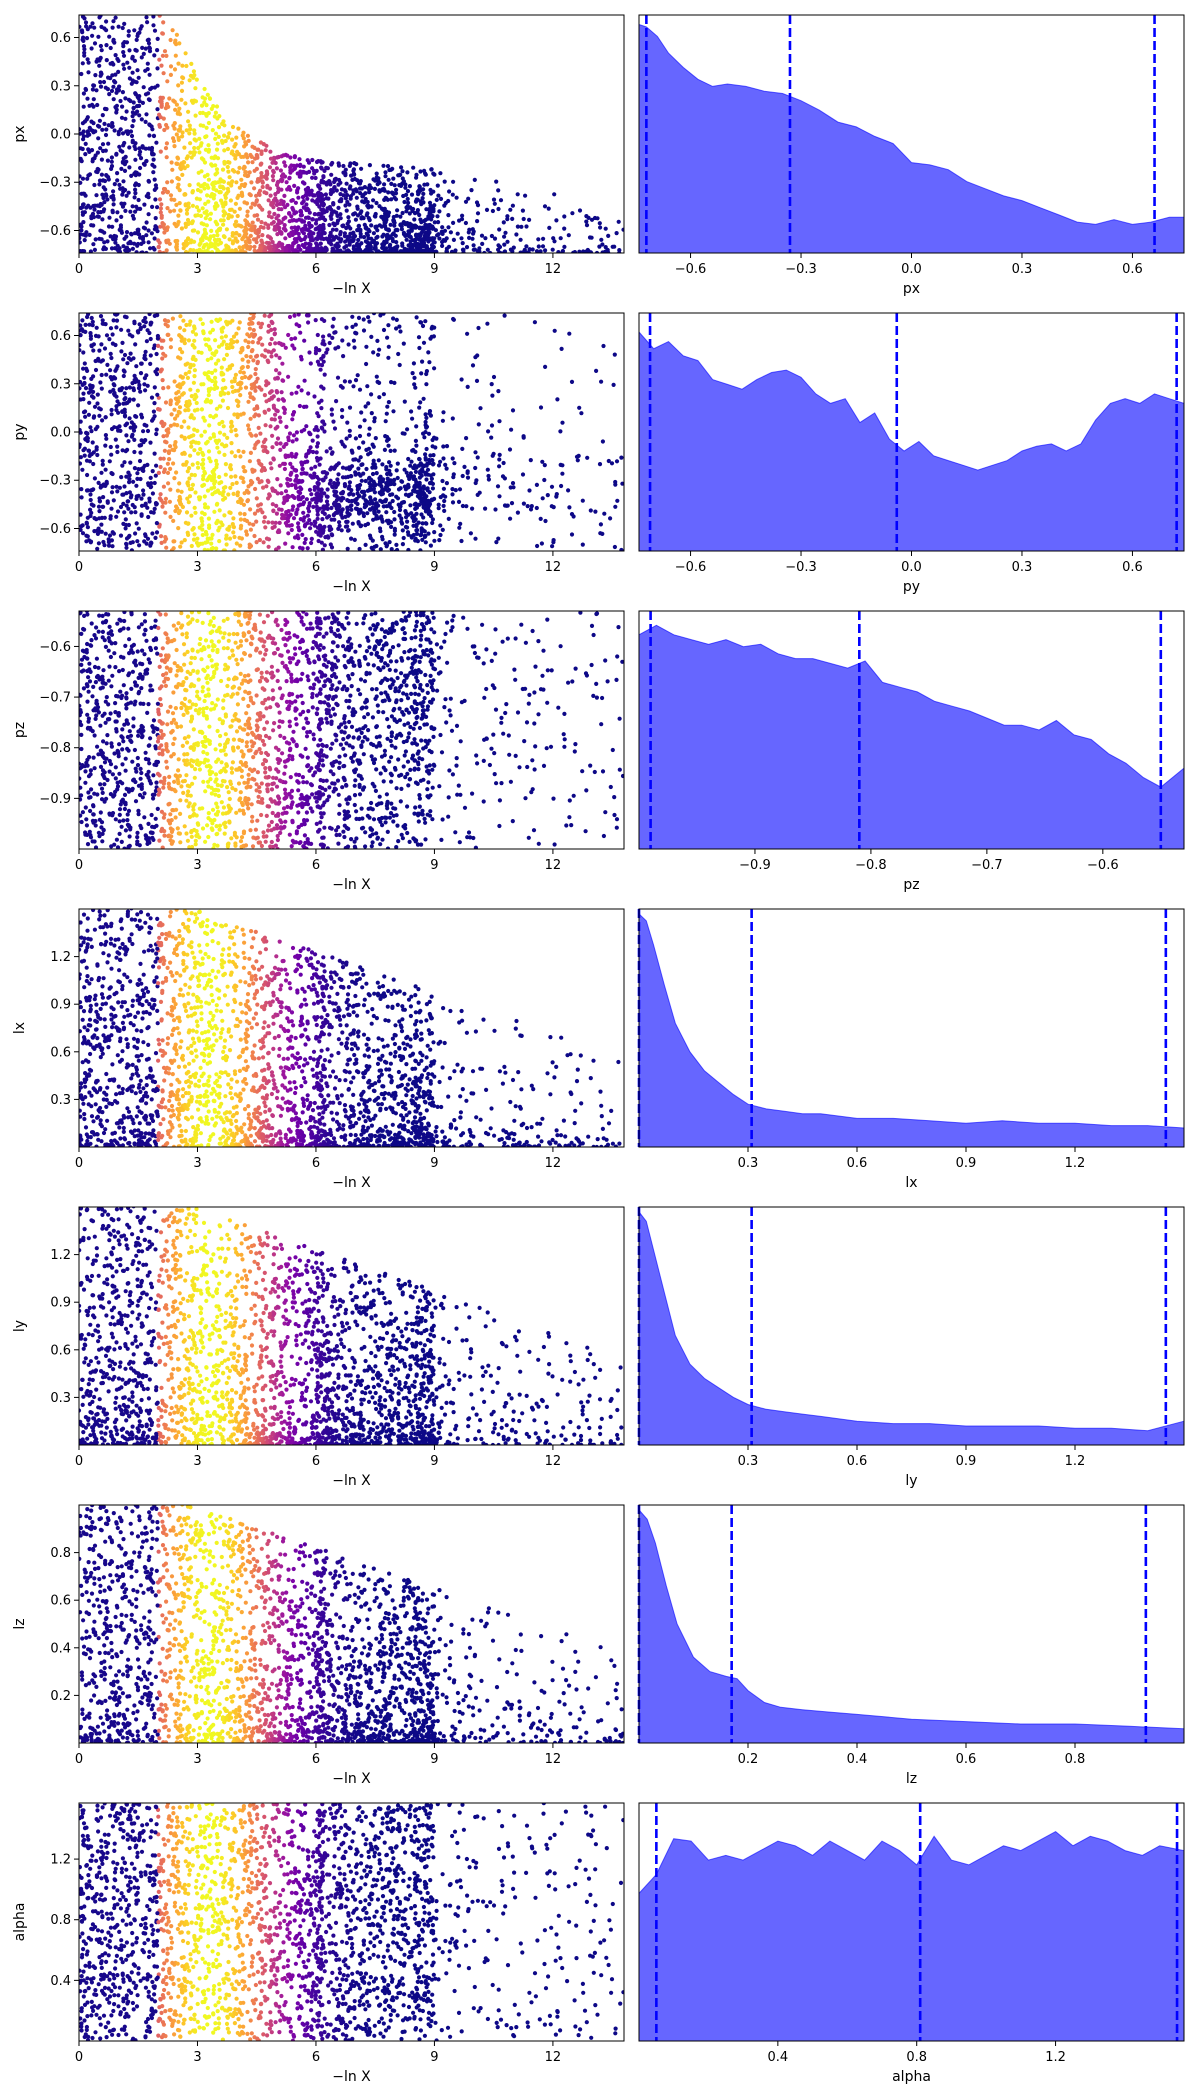 The image size is (1200, 2100). Describe the element at coordinates (911, 155) in the screenshot. I see `density-px-panel: −0.6 −0.3 0.0 0.3 0.6px` at that location.